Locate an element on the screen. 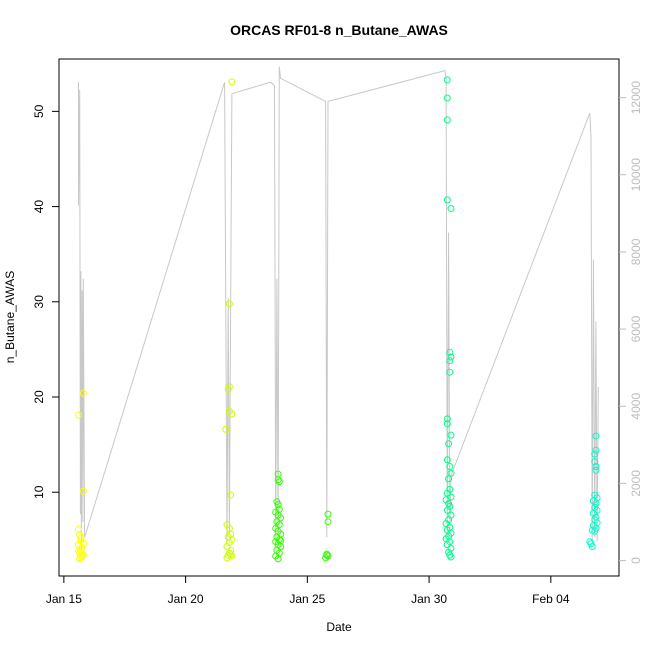  x-tick-label: Jan 15 is located at coordinates (64, 599).